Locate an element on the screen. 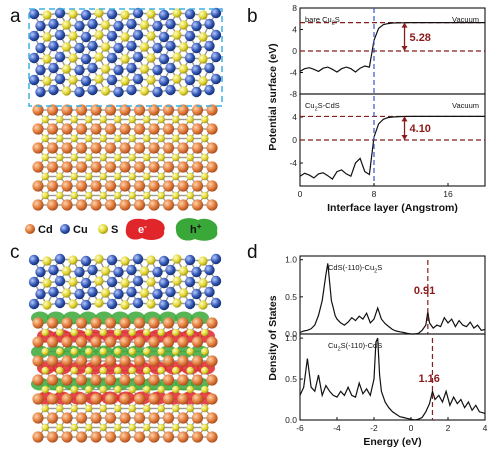  y-axis-label: Density of States is located at coordinates (273, 337).